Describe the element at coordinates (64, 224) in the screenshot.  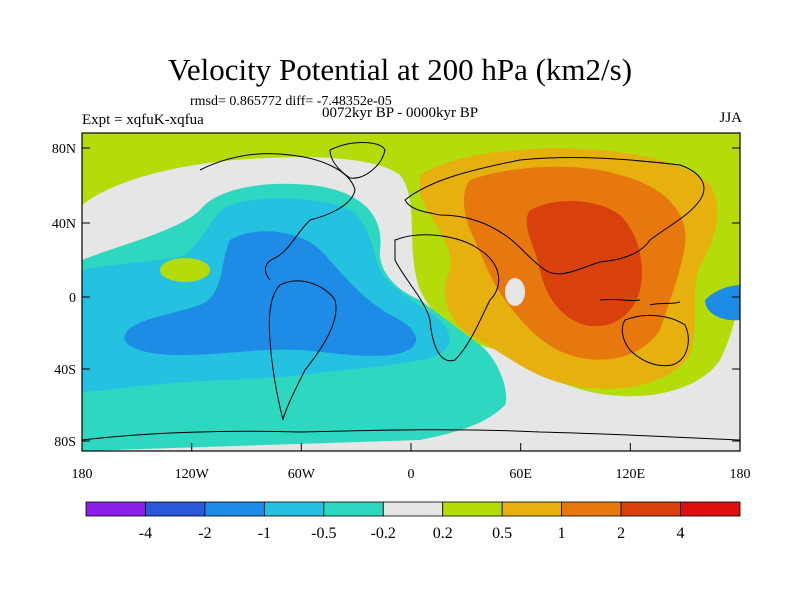
I see `lat-label-40n: 40N` at that location.